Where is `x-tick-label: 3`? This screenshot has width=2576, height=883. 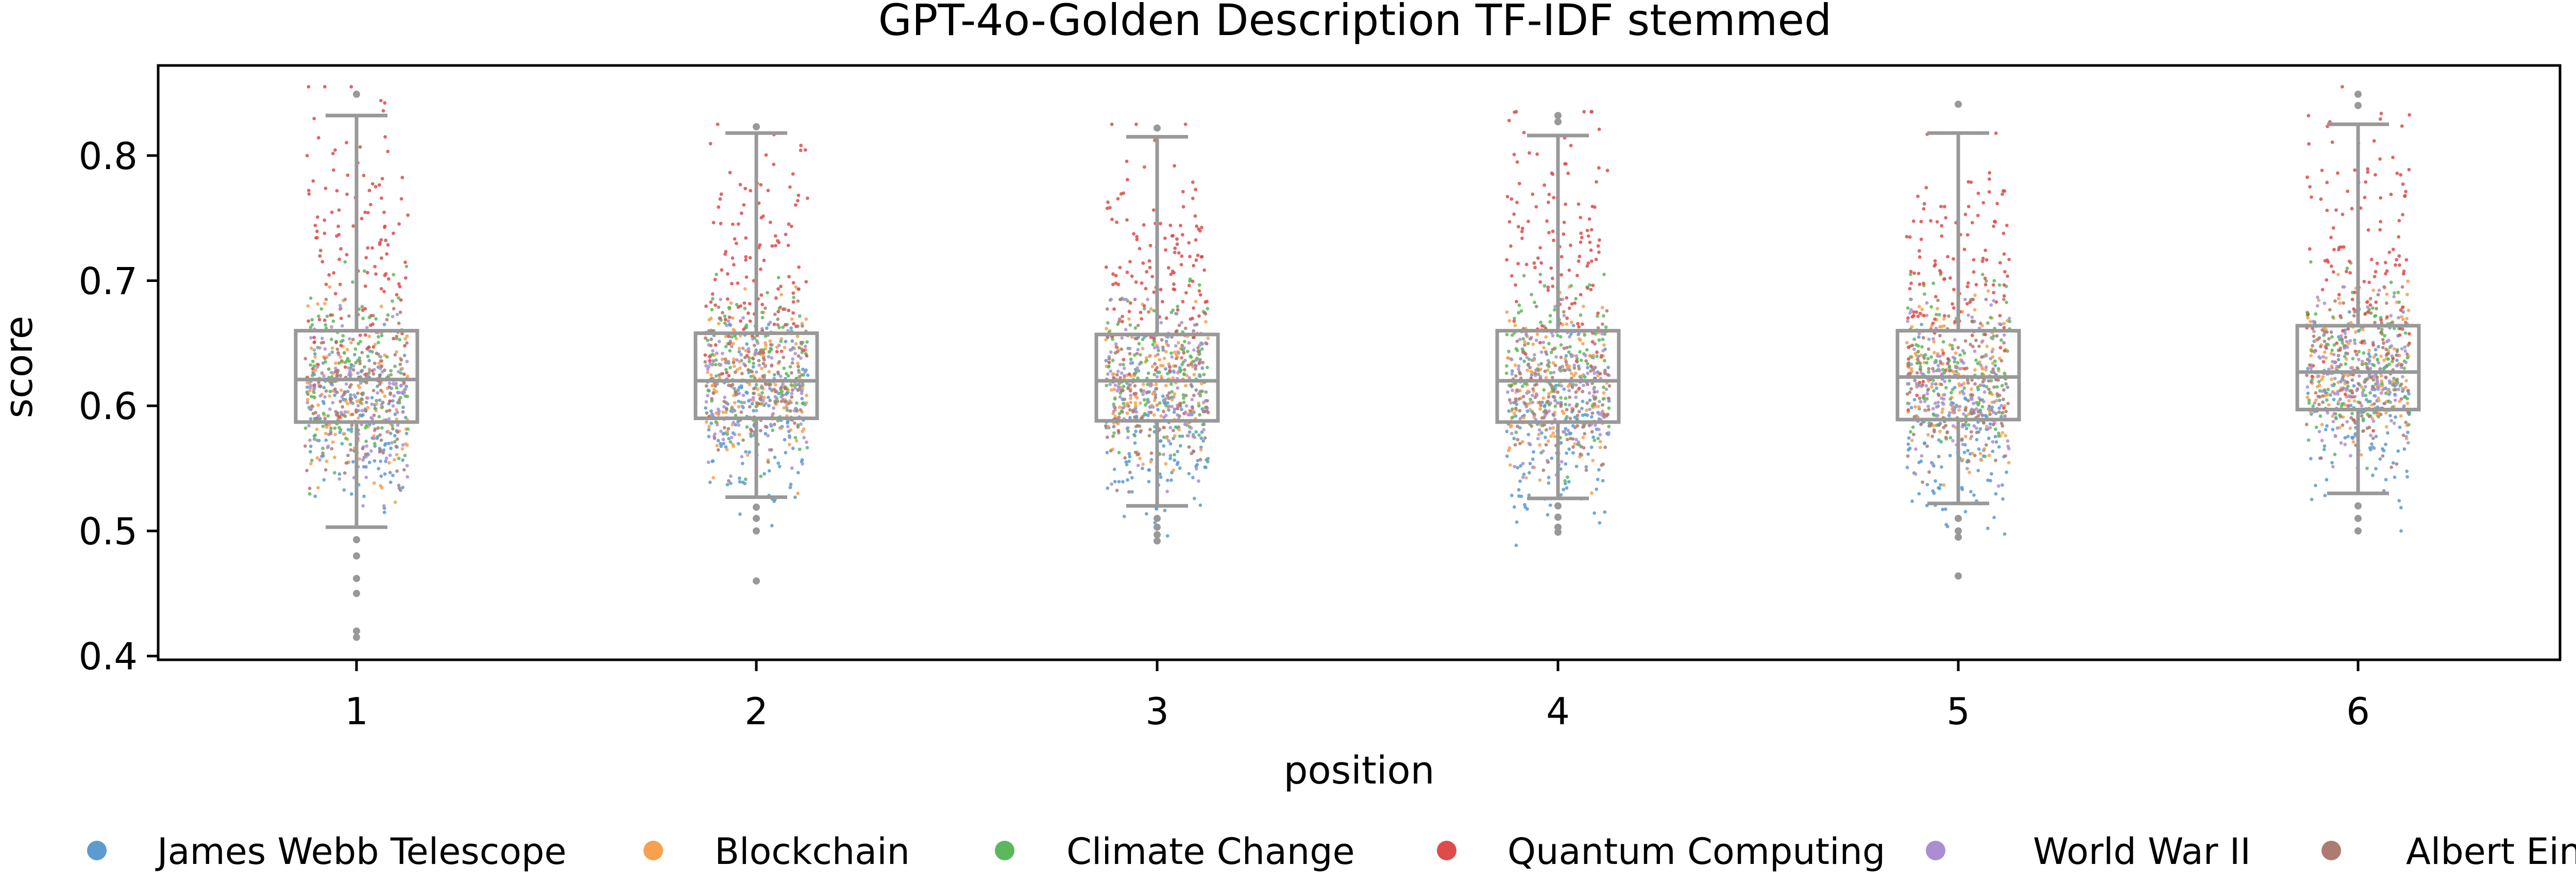 x-tick-label: 3 is located at coordinates (1157, 711).